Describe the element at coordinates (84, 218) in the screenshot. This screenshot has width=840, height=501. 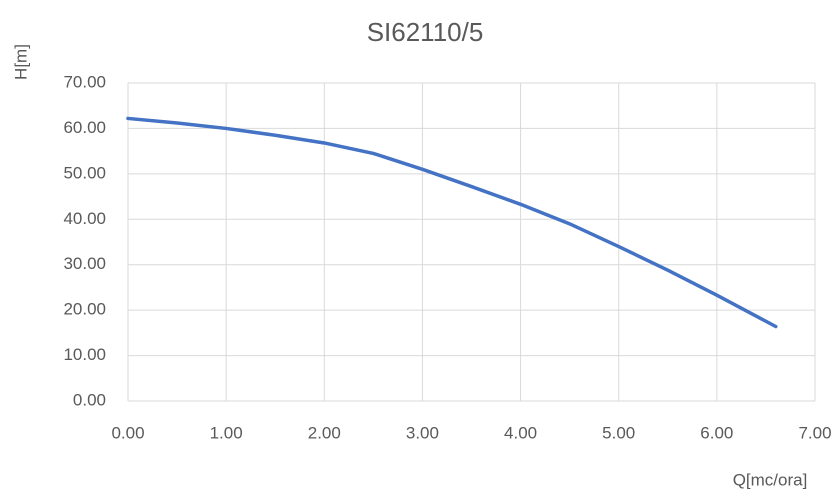
I see `y-tick-label: 40.00` at that location.